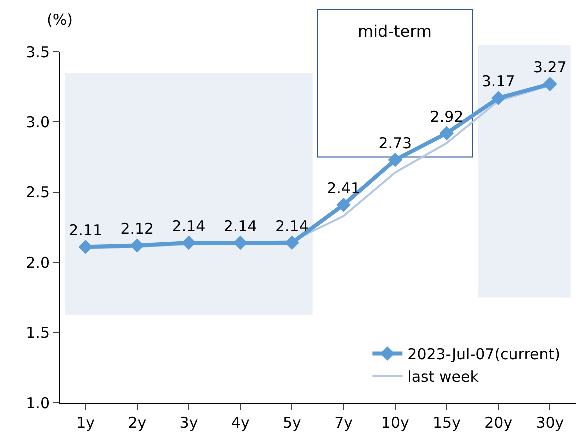  I want to click on x-tick-label: 20y, so click(498, 423).